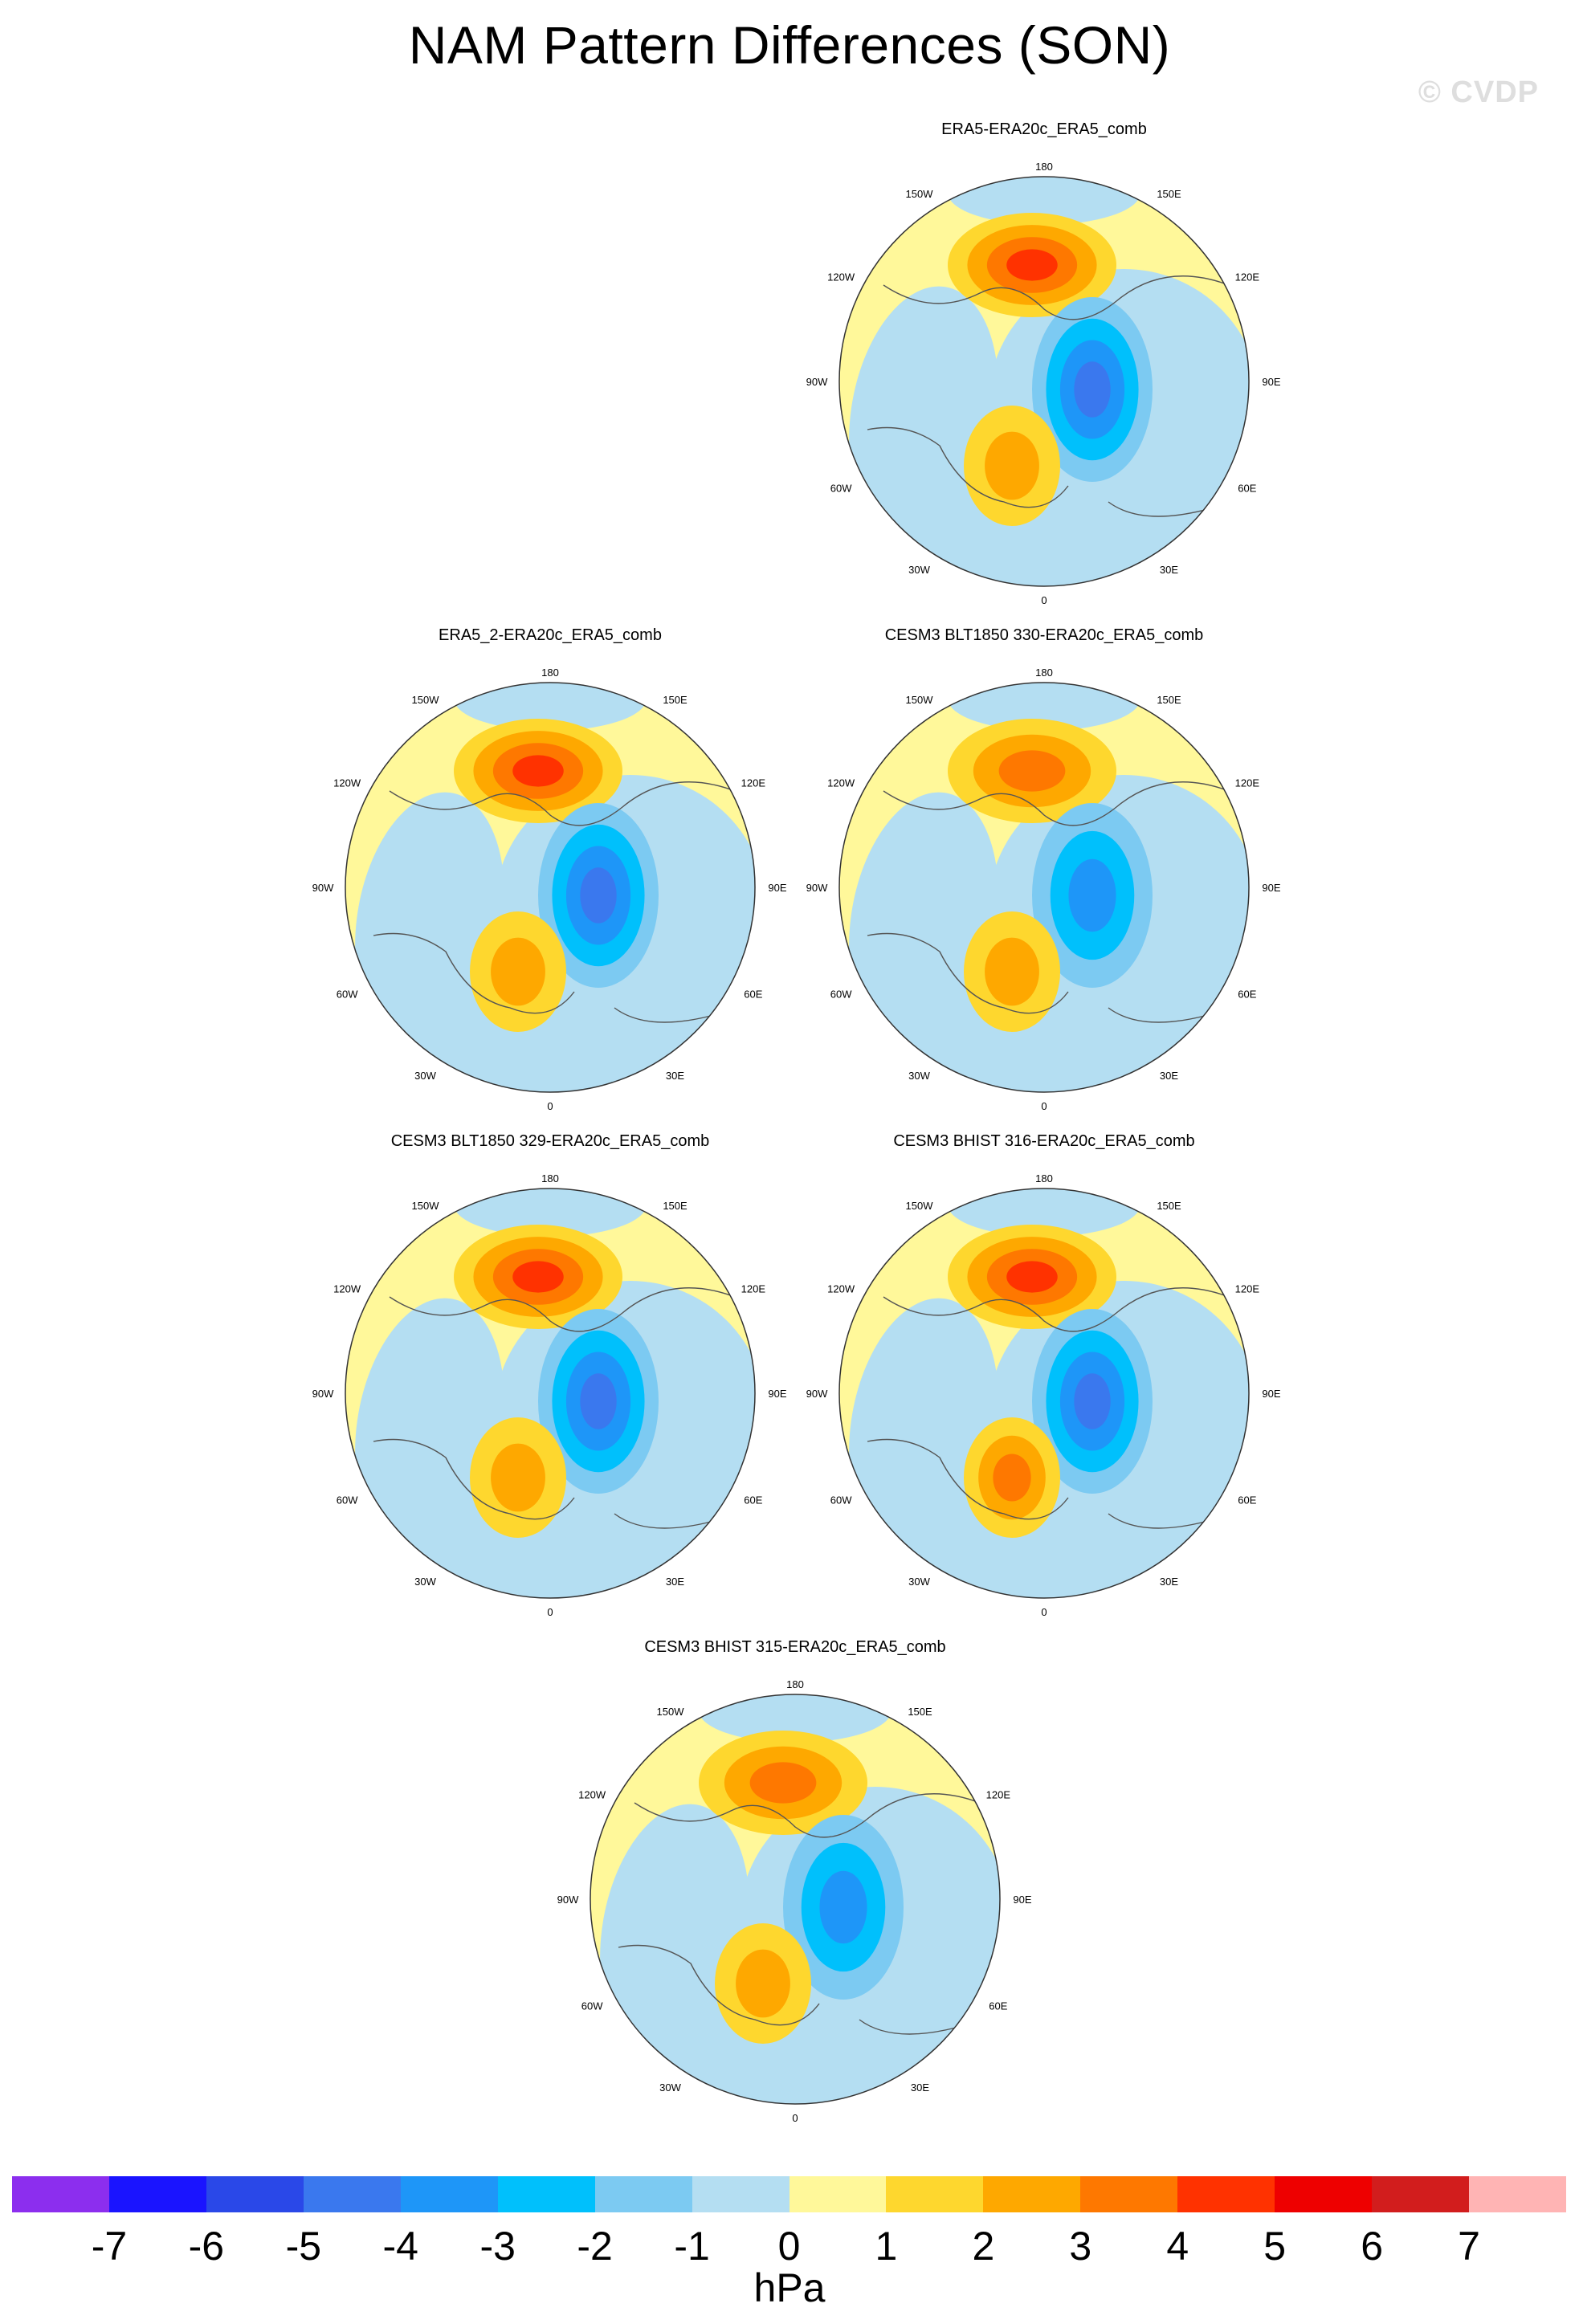 This screenshot has height=2324, width=1579. Describe the element at coordinates (550, 1141) in the screenshot. I see `panel-title: CESM3 BLT1850 329-ERA20c_ERA5_comb` at that location.